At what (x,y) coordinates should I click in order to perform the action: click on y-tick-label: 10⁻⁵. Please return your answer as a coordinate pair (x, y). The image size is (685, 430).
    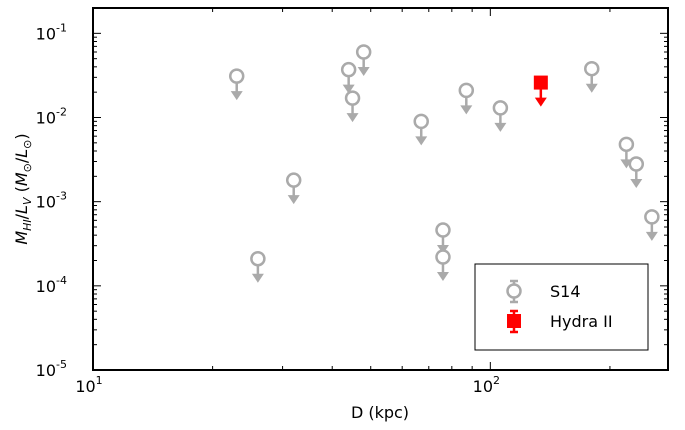
    Looking at the image, I should click on (51, 369).